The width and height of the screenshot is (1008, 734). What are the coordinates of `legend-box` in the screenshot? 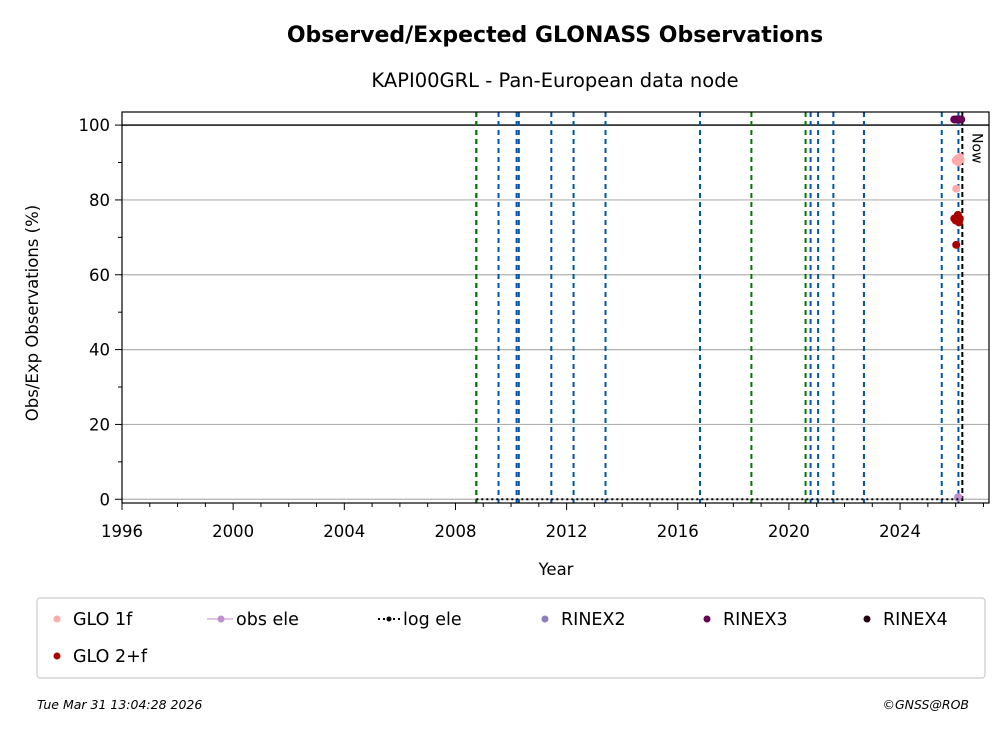 It's located at (511, 638).